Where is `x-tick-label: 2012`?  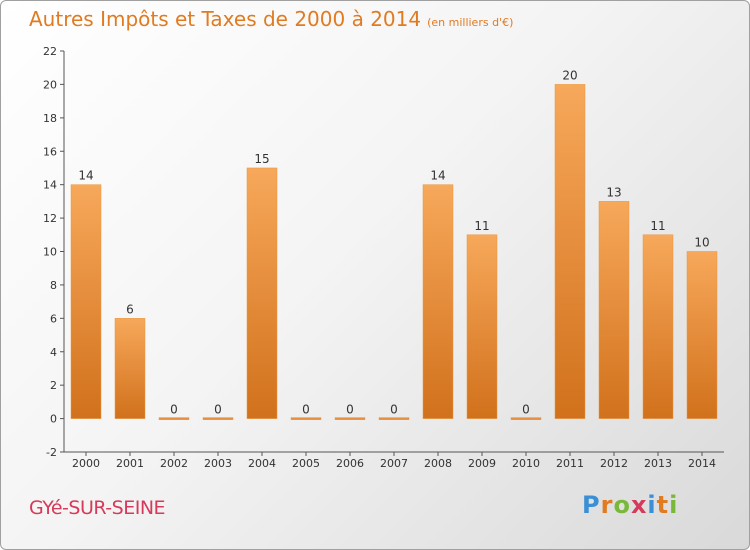 x-tick-label: 2012 is located at coordinates (614, 463).